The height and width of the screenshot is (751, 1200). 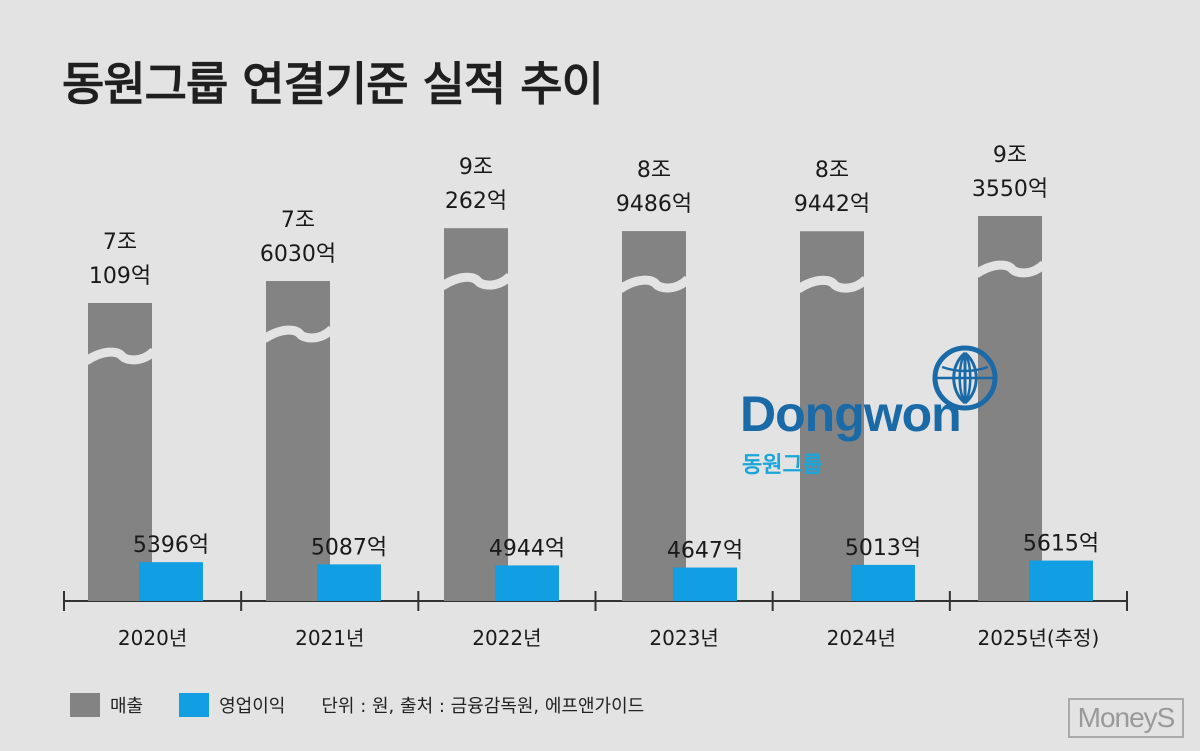 What do you see at coordinates (832, 204) in the screenshot?
I see `revenue-label-line2: 9442억` at bounding box center [832, 204].